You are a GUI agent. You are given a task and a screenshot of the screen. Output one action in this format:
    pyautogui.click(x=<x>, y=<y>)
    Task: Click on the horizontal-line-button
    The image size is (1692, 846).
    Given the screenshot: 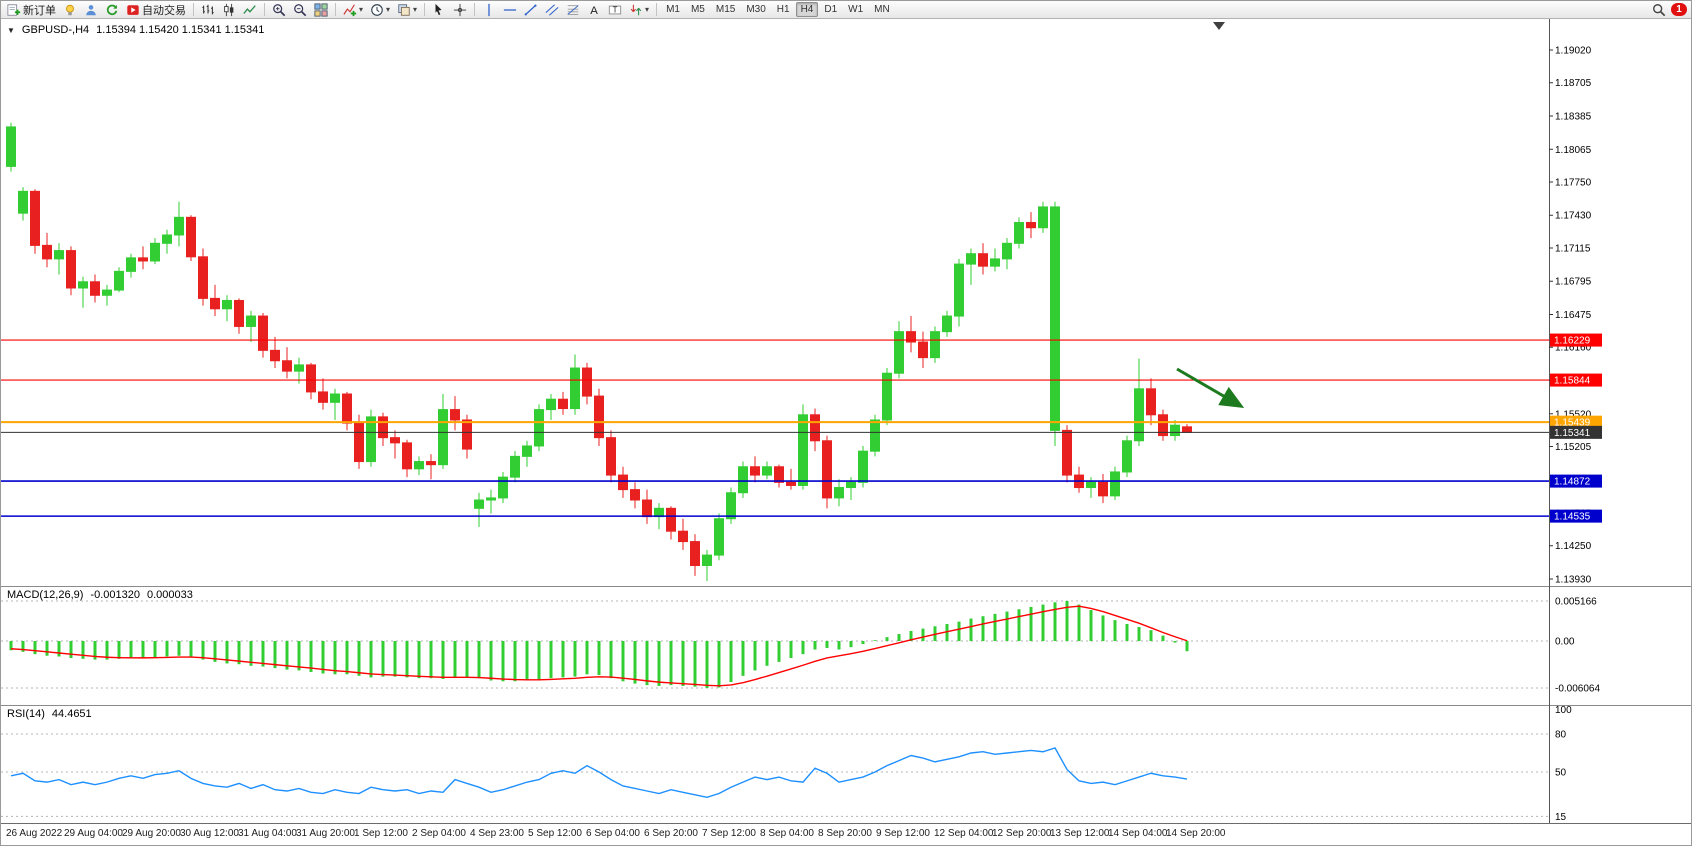 What is the action you would take?
    pyautogui.click(x=510, y=10)
    